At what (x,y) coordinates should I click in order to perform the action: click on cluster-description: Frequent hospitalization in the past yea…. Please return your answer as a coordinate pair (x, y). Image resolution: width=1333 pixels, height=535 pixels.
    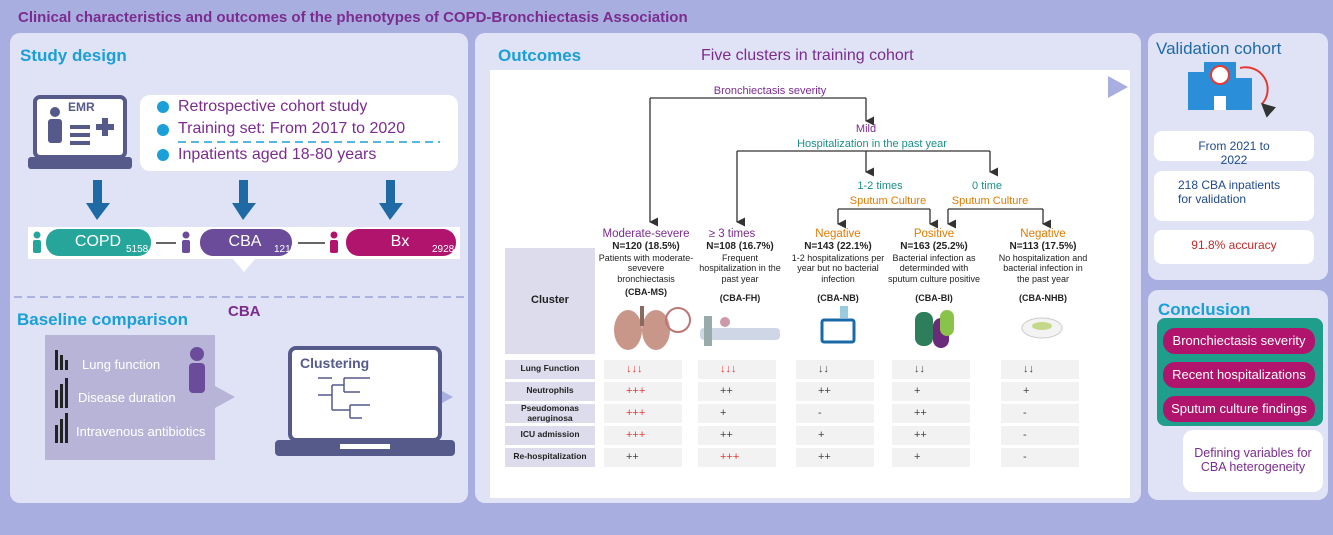
    Looking at the image, I should click on (740, 268).